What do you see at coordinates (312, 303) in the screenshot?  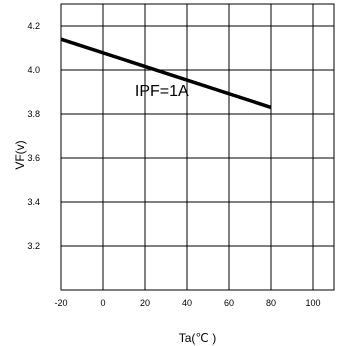 I see `x-tick-label: 100` at bounding box center [312, 303].